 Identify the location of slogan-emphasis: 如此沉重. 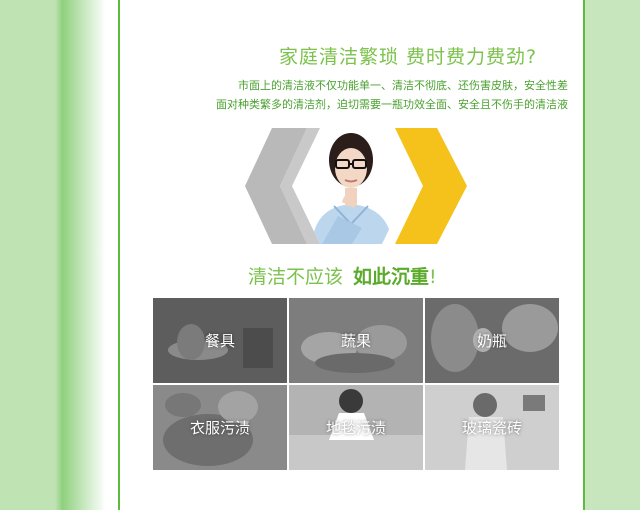
(391, 277).